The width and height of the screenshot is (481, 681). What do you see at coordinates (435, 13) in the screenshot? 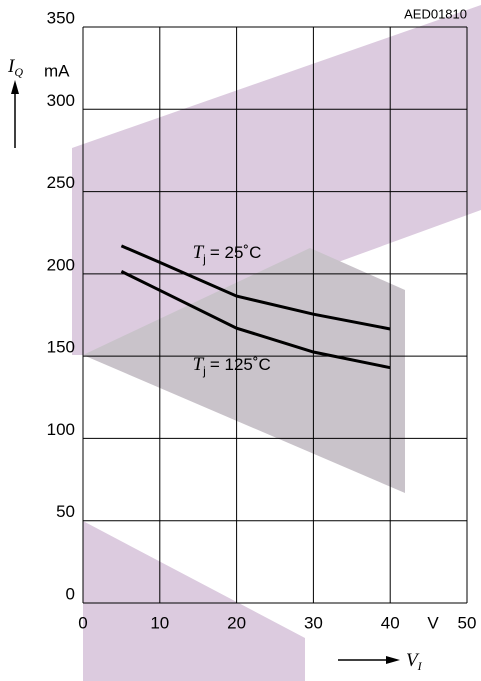
I see `figure-code: AED01810` at bounding box center [435, 13].